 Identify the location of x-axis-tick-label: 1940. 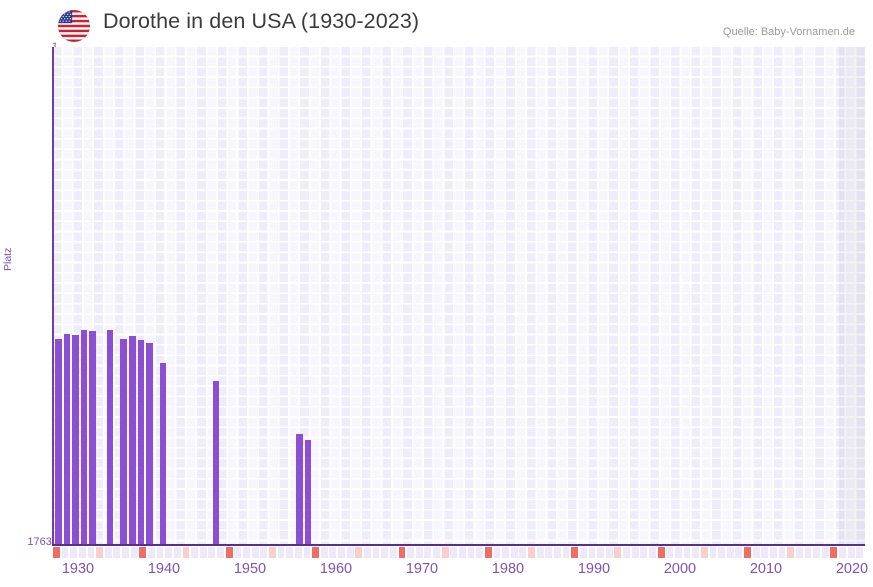
(164, 569).